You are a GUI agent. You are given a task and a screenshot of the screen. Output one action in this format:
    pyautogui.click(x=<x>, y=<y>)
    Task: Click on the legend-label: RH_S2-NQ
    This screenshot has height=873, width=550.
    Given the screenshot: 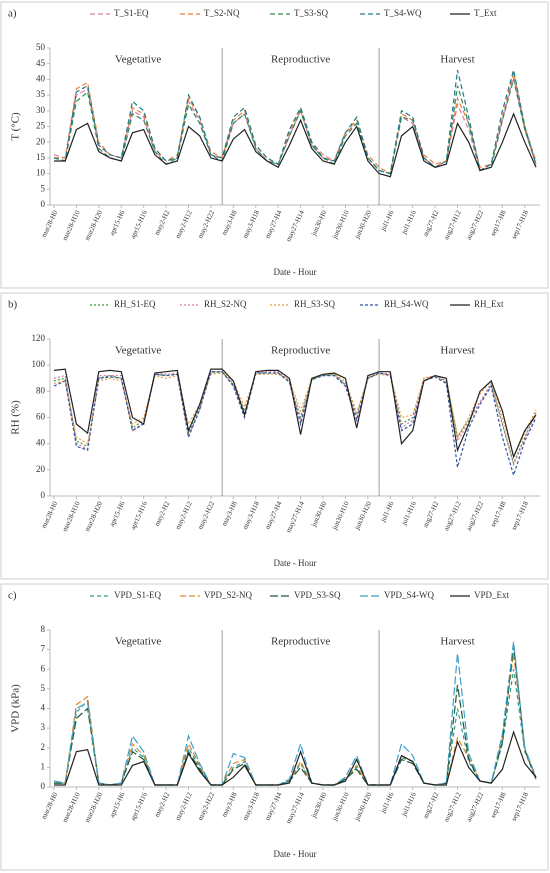 What is the action you would take?
    pyautogui.click(x=225, y=304)
    